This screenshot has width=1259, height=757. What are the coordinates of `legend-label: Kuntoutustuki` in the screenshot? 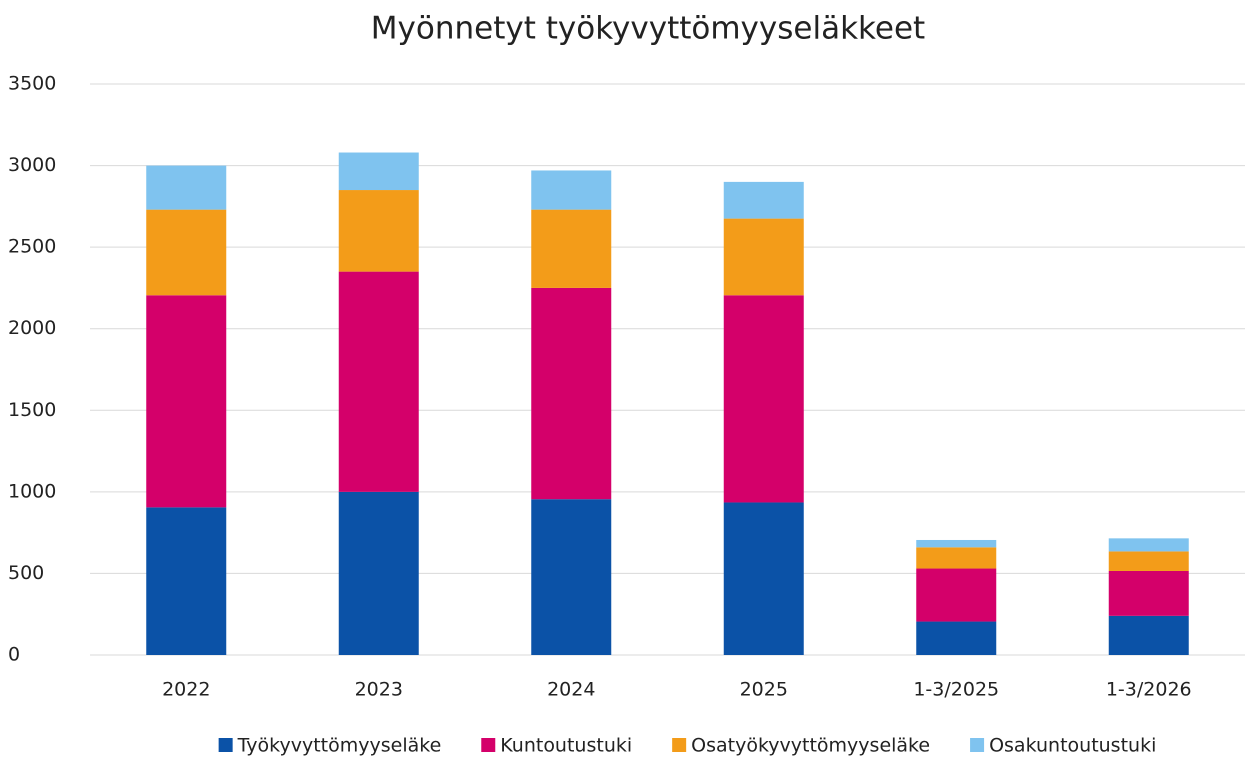 It's located at (566, 746).